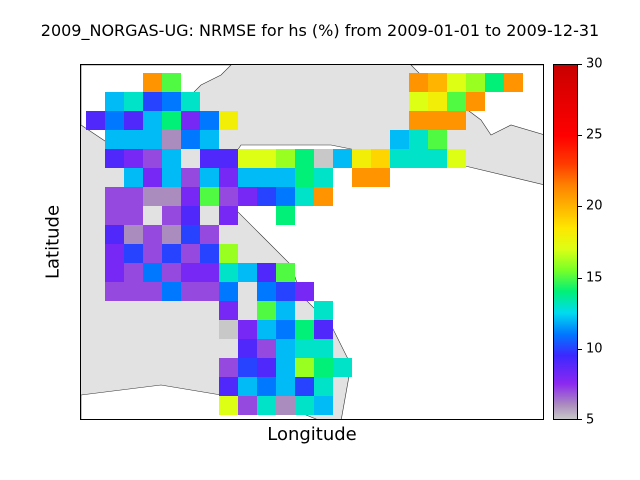 The height and width of the screenshot is (480, 640). I want to click on colorbar-tick-label: 30, so click(594, 64).